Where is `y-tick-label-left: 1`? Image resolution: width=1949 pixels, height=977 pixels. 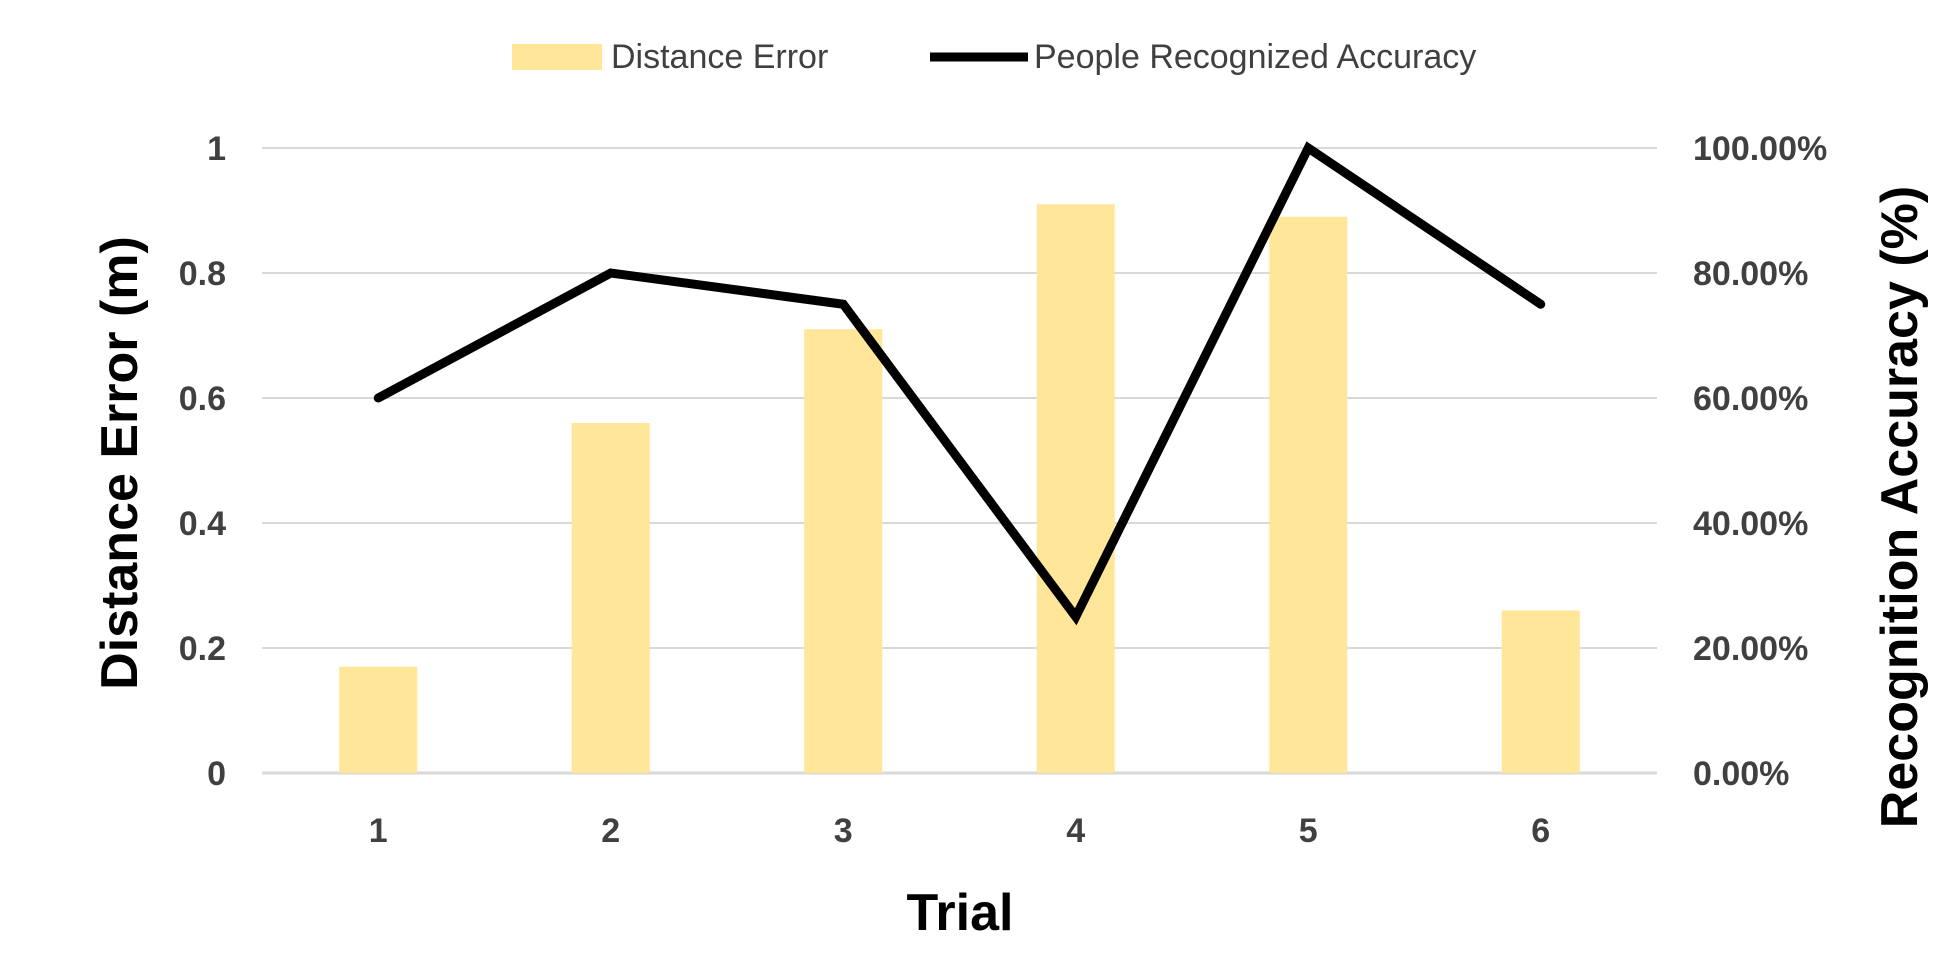
y-tick-label-left: 1 is located at coordinates (216, 149).